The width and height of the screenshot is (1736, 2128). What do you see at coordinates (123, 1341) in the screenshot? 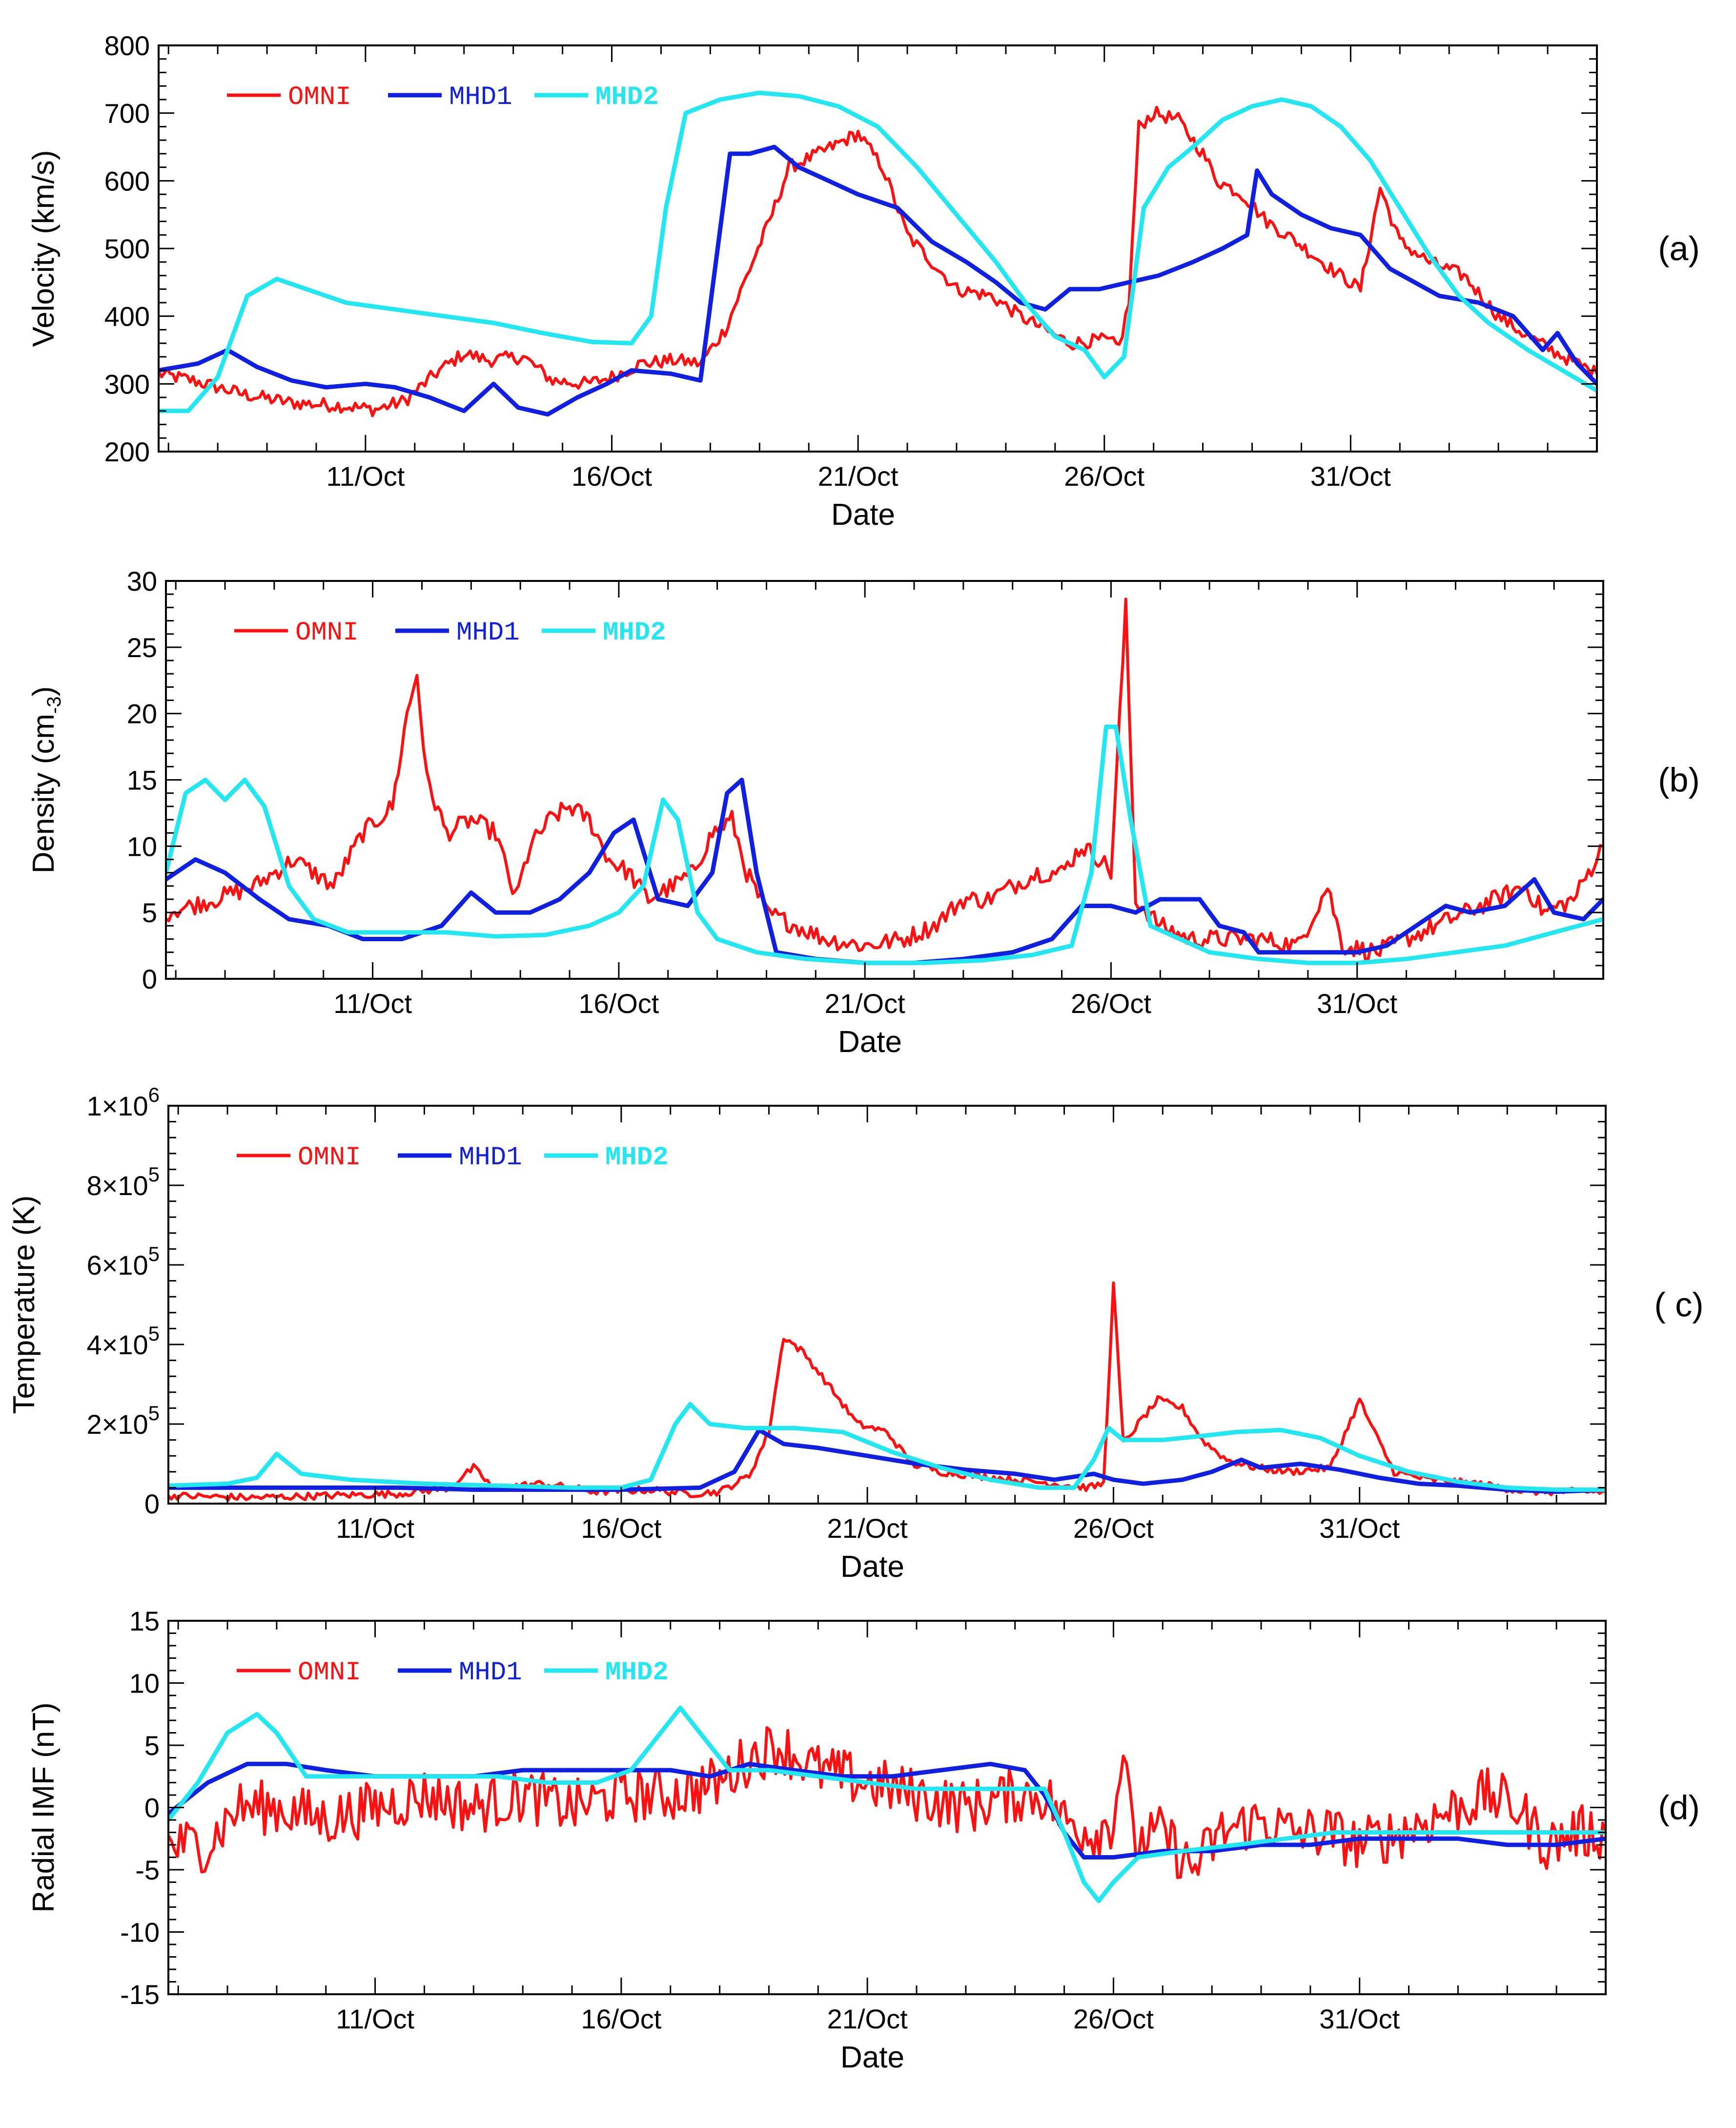
I see `y-tick-label: 4×10⁵` at bounding box center [123, 1341].